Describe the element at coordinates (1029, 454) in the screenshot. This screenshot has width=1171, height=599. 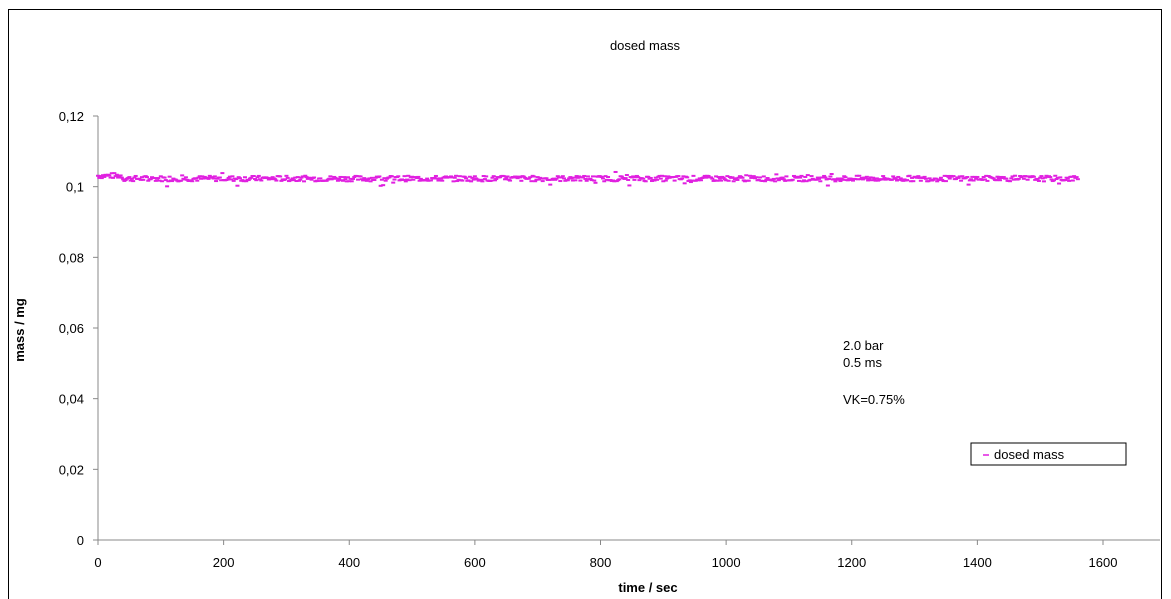
I see `legend-label: dosed mass` at that location.